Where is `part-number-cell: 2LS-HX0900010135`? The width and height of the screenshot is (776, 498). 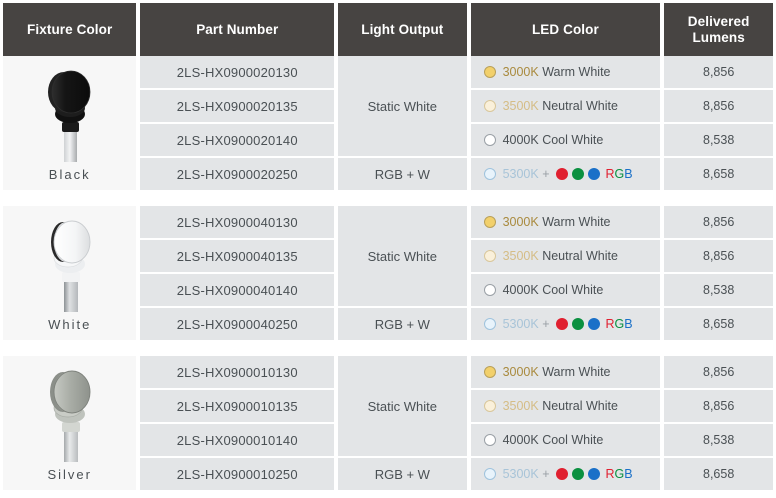 part-number-cell: 2LS-HX0900010135 is located at coordinates (237, 406).